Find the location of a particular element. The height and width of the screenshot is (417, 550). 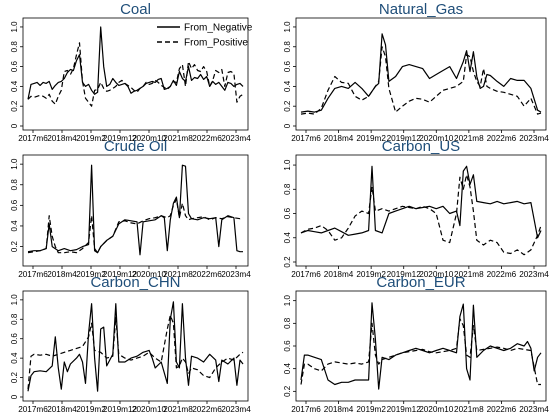

legend: From_Negative From_Positive is located at coordinates (205, 36).